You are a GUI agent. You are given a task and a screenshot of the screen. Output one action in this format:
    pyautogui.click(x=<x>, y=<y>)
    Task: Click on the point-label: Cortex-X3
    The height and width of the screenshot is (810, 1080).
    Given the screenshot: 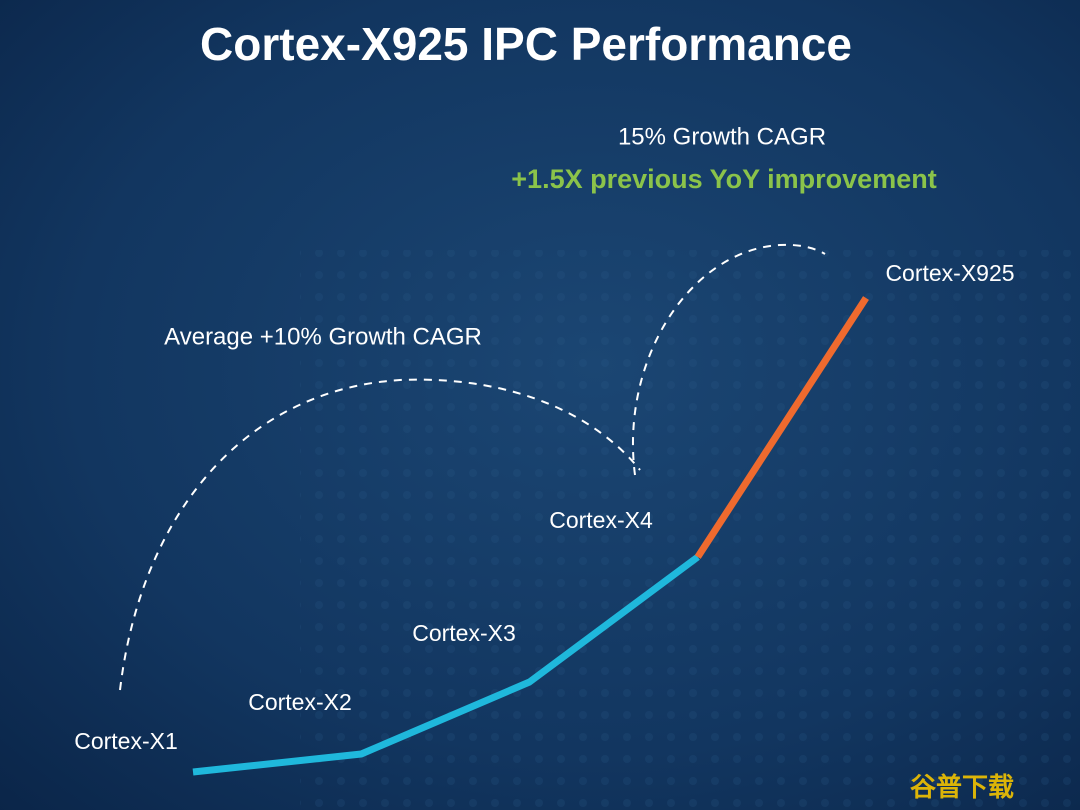 What is the action you would take?
    pyautogui.click(x=464, y=633)
    